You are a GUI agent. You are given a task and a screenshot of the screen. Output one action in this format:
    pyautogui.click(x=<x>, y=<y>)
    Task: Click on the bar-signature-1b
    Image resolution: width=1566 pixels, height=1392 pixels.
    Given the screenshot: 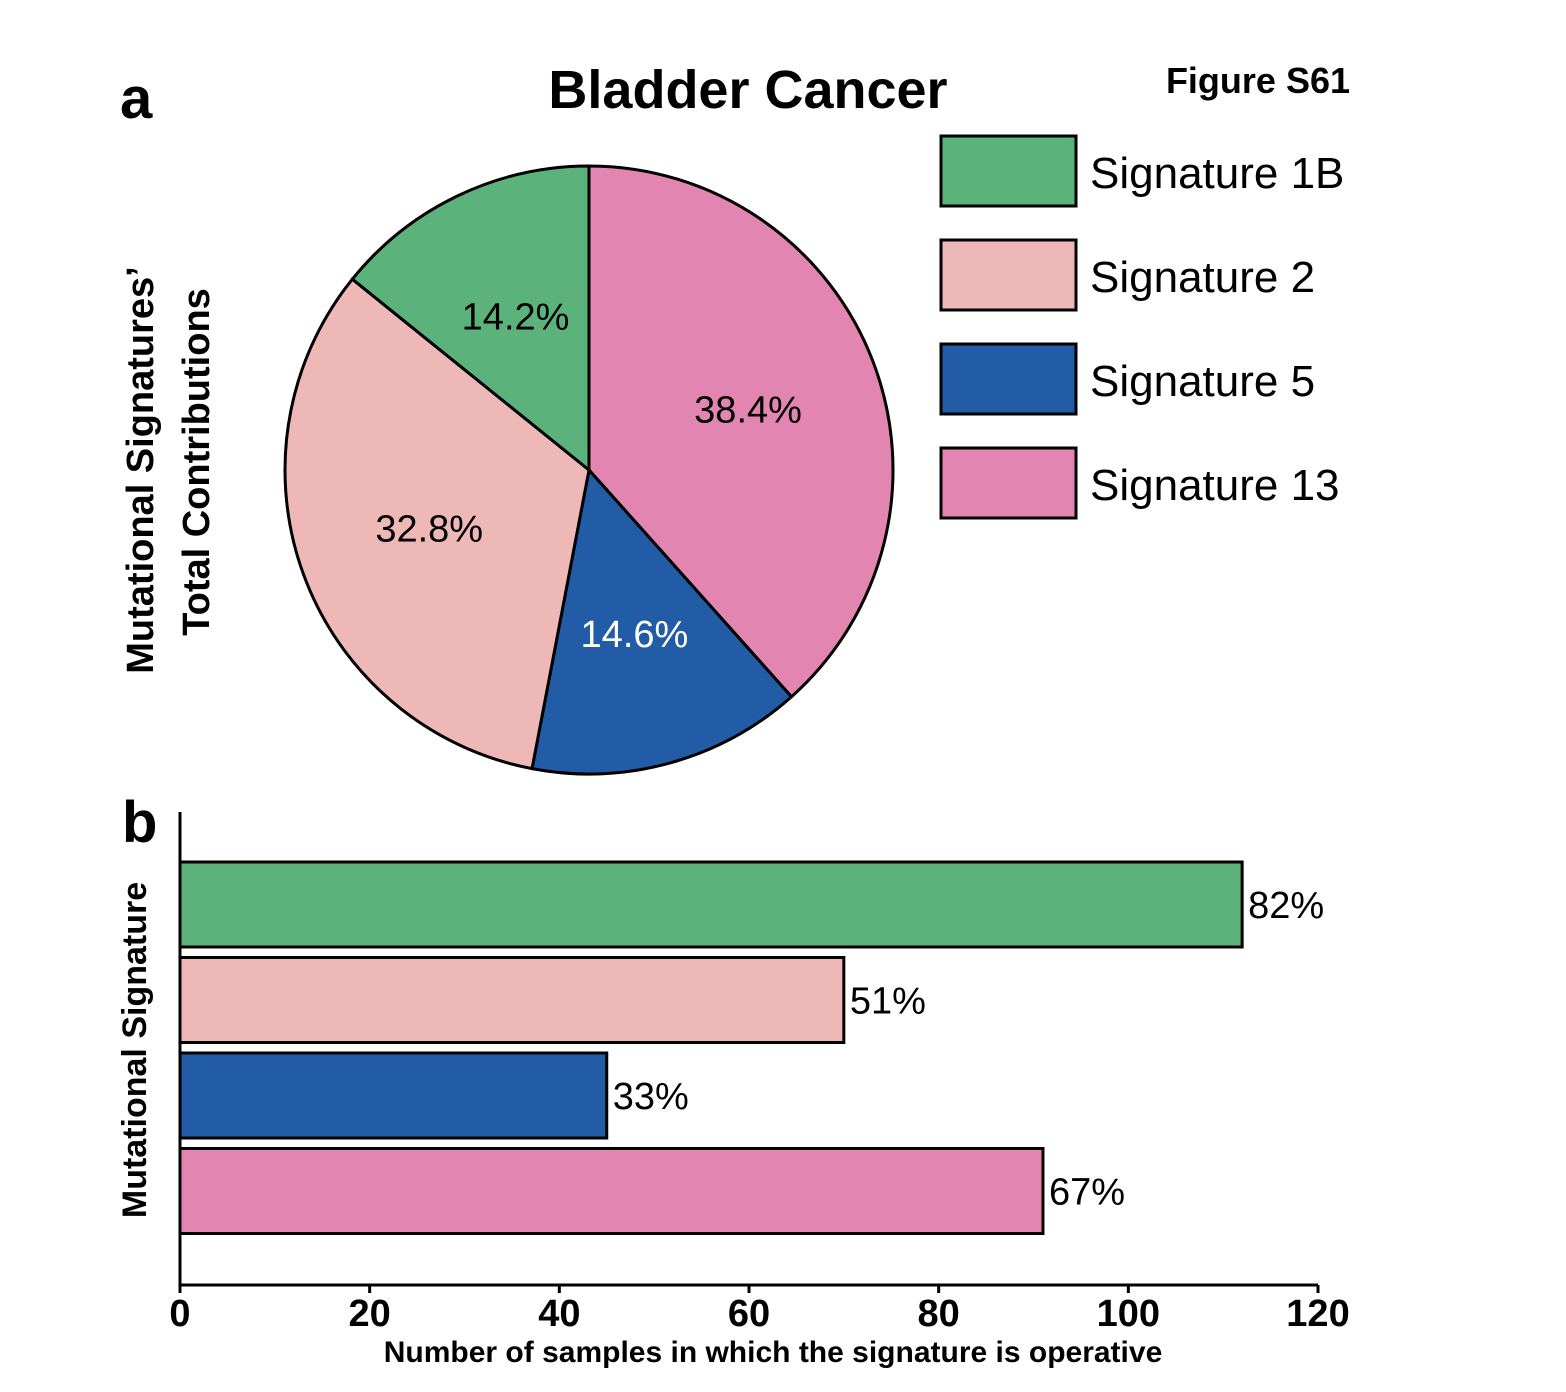 What is the action you would take?
    pyautogui.click(x=711, y=904)
    